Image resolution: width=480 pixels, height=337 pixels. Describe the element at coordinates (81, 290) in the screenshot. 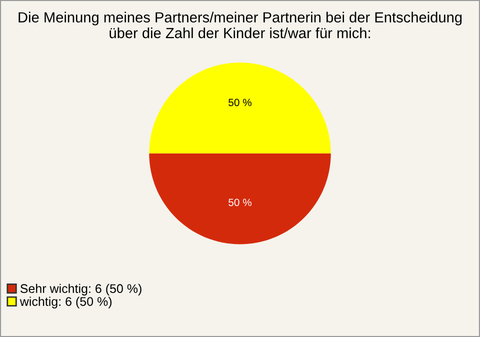

I see `legend-label: Sehr wichtig: 6 (50 %)` at that location.